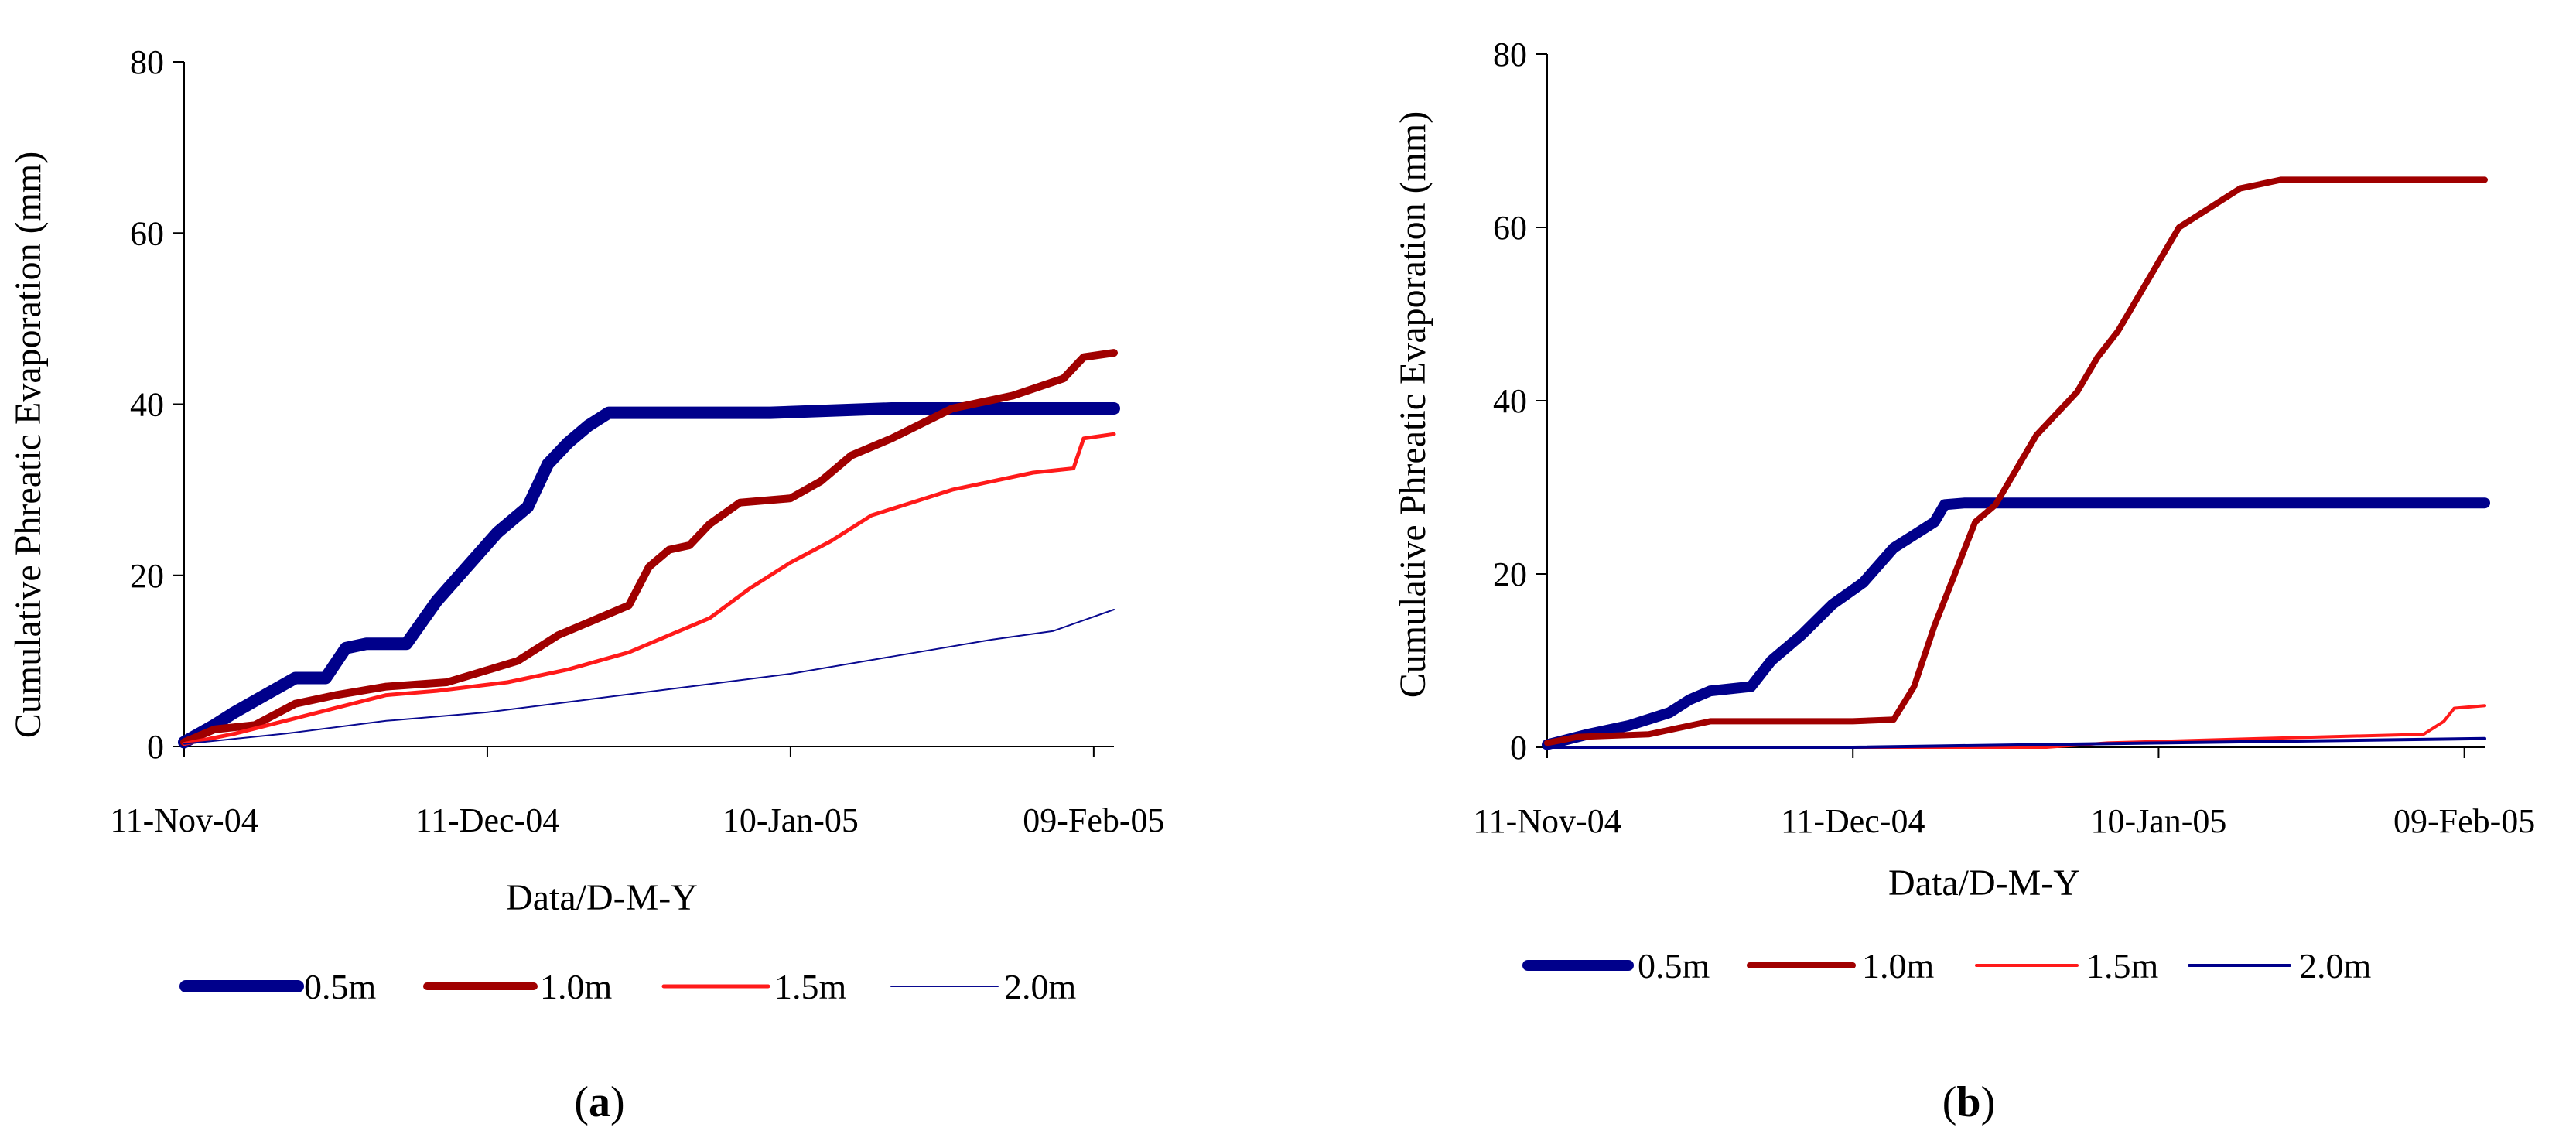 The width and height of the screenshot is (2576, 1141). Describe the element at coordinates (1968, 1102) in the screenshot. I see `panel-label-b: (b)` at that location.